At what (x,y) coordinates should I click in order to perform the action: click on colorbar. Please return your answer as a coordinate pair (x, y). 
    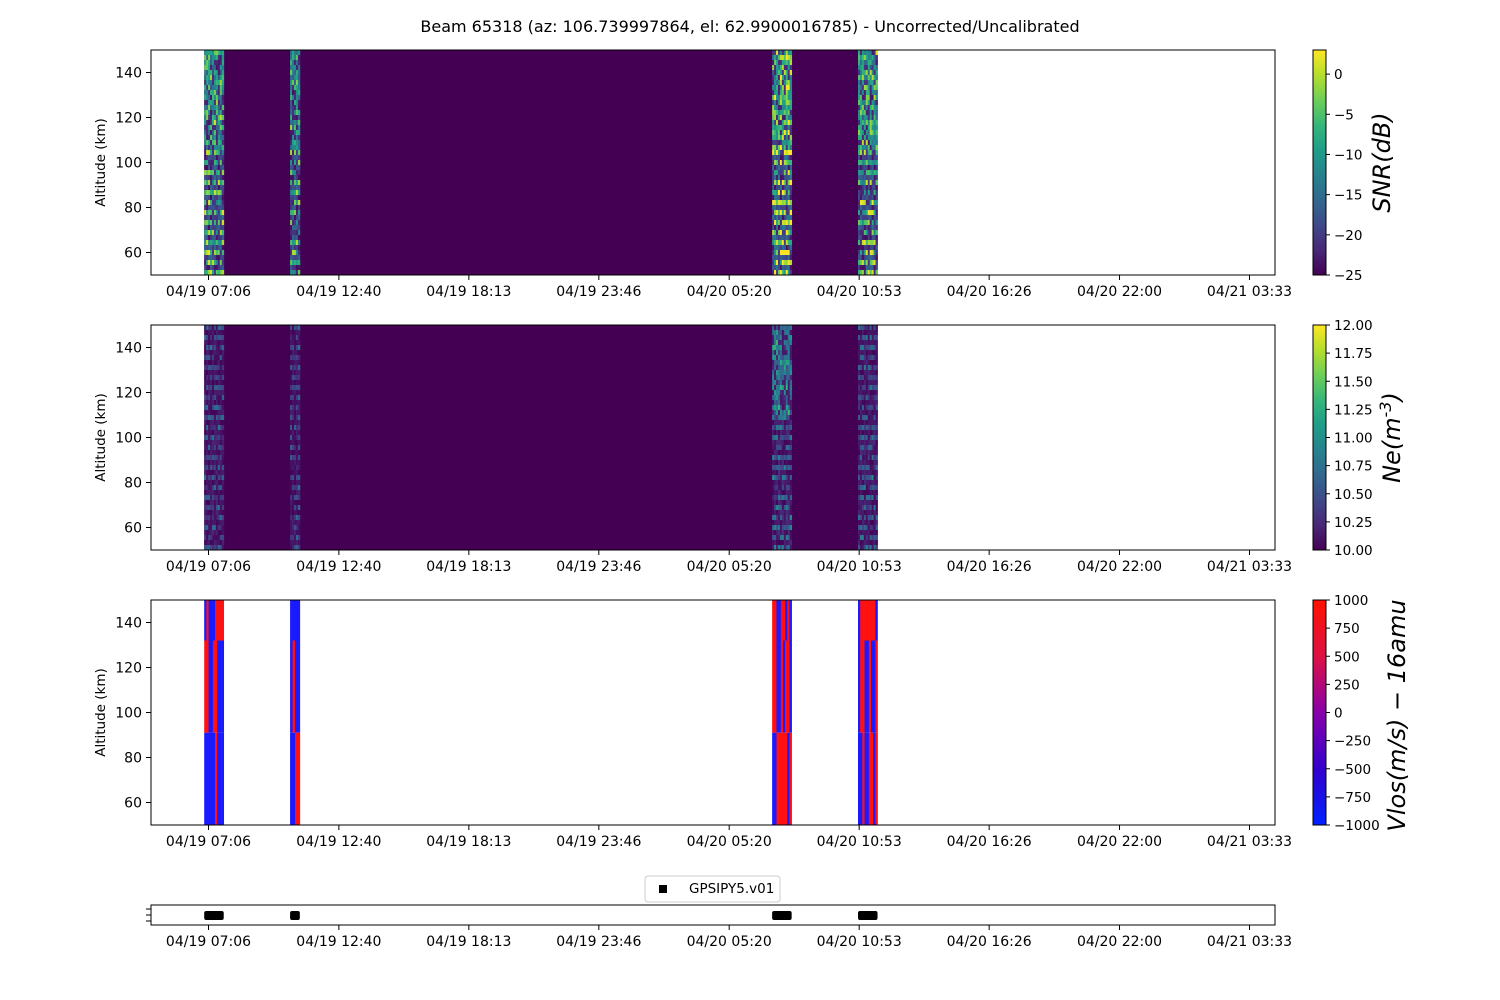
    Looking at the image, I should click on (1319, 712).